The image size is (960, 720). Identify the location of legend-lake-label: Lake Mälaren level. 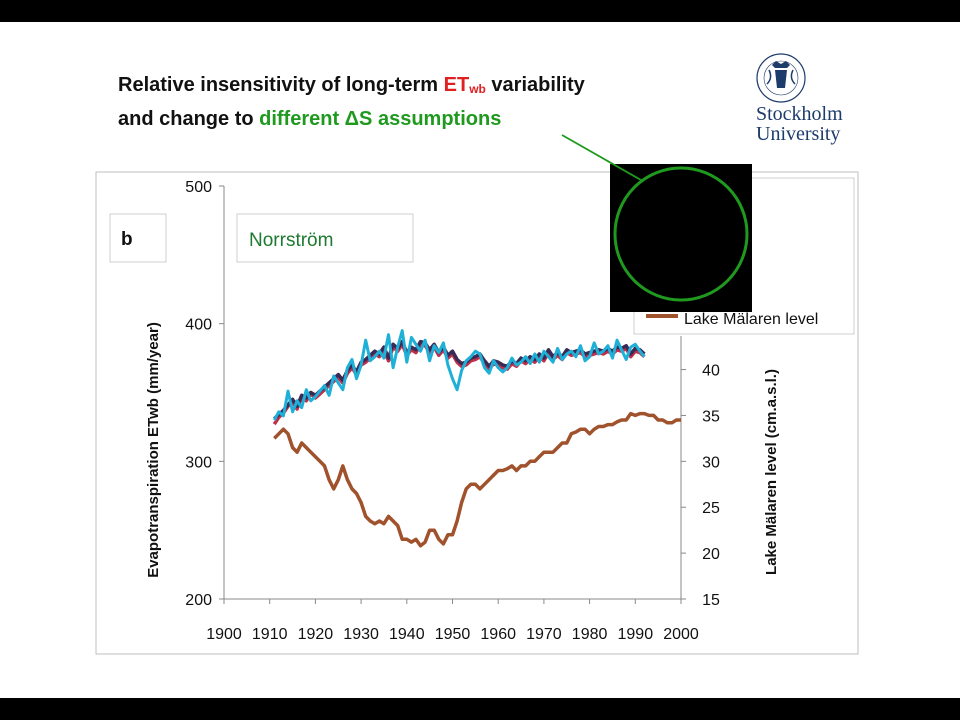
(751, 319).